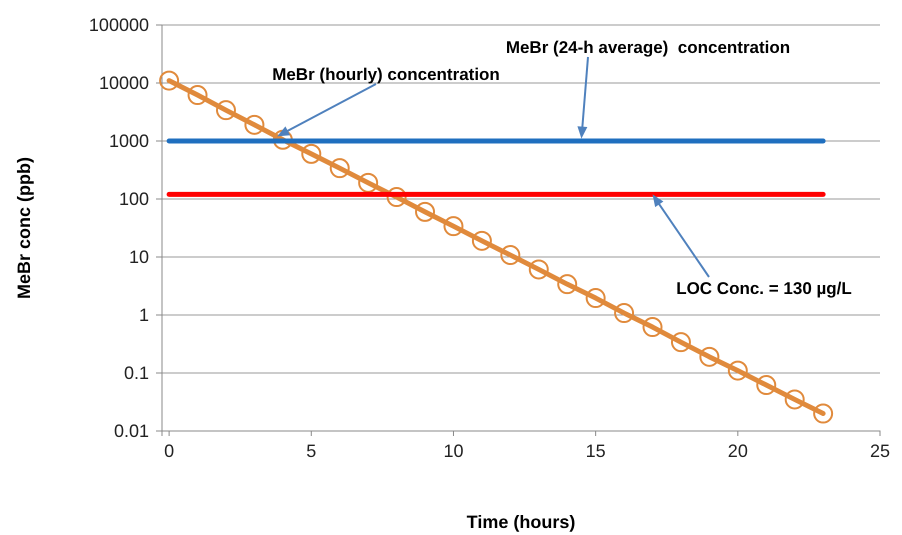  What do you see at coordinates (118, 24) in the screenshot?
I see `y-tick-label: 100000` at bounding box center [118, 24].